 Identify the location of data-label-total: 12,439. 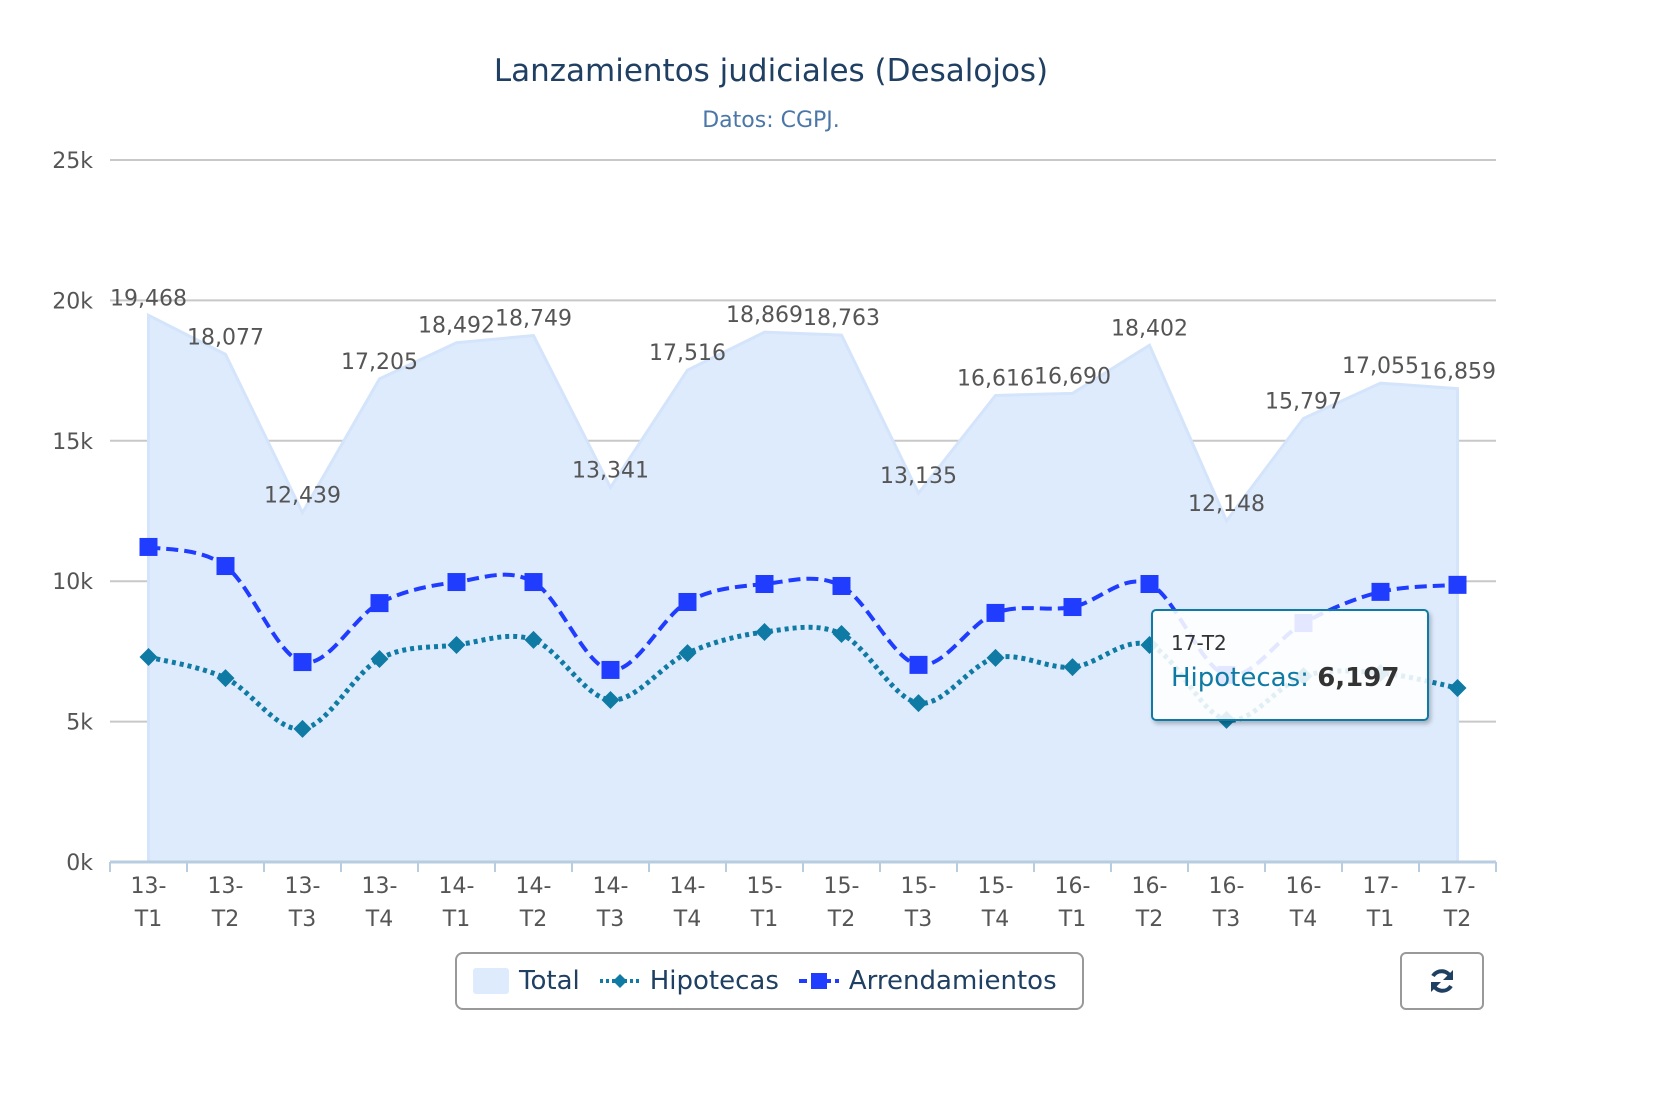
(302, 496).